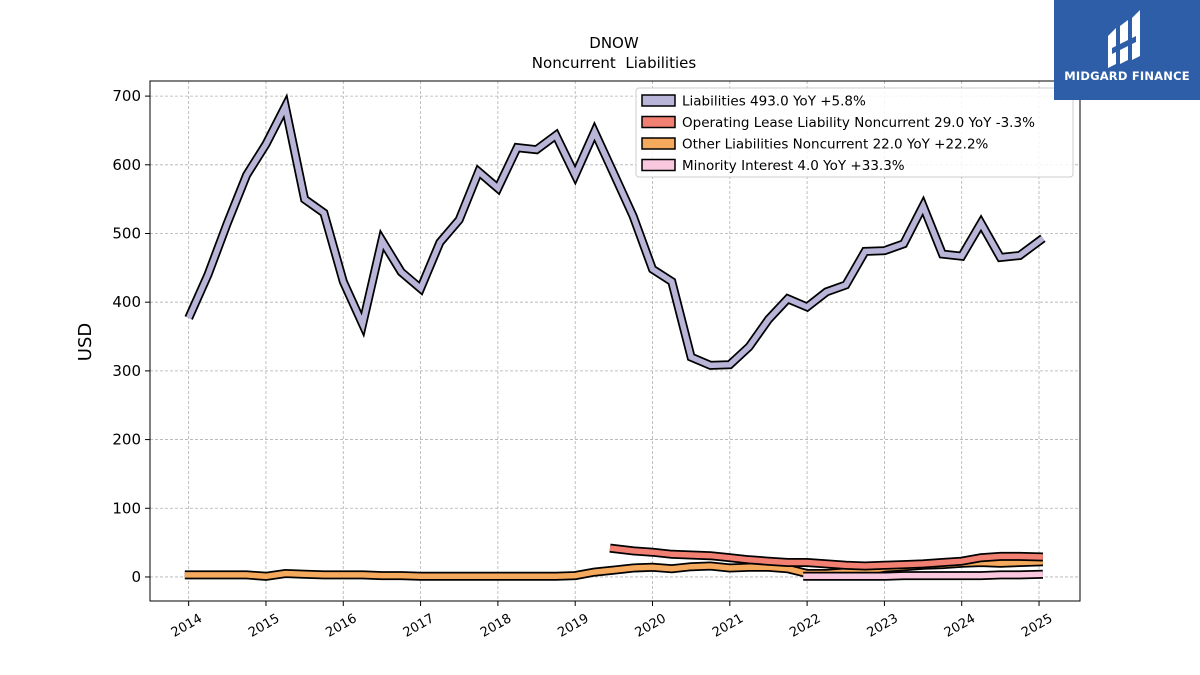 The width and height of the screenshot is (1200, 675). What do you see at coordinates (341, 626) in the screenshot?
I see `x-tick-label: 2016` at bounding box center [341, 626].